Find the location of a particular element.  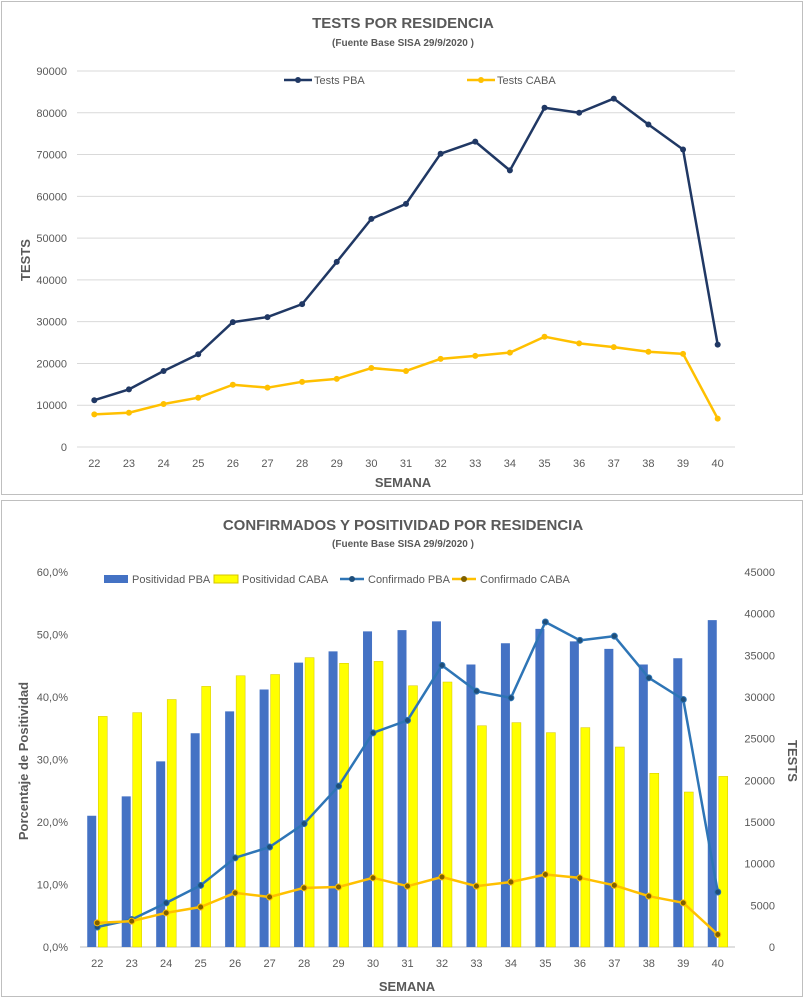

x-tick-label: 36 is located at coordinates (580, 964).